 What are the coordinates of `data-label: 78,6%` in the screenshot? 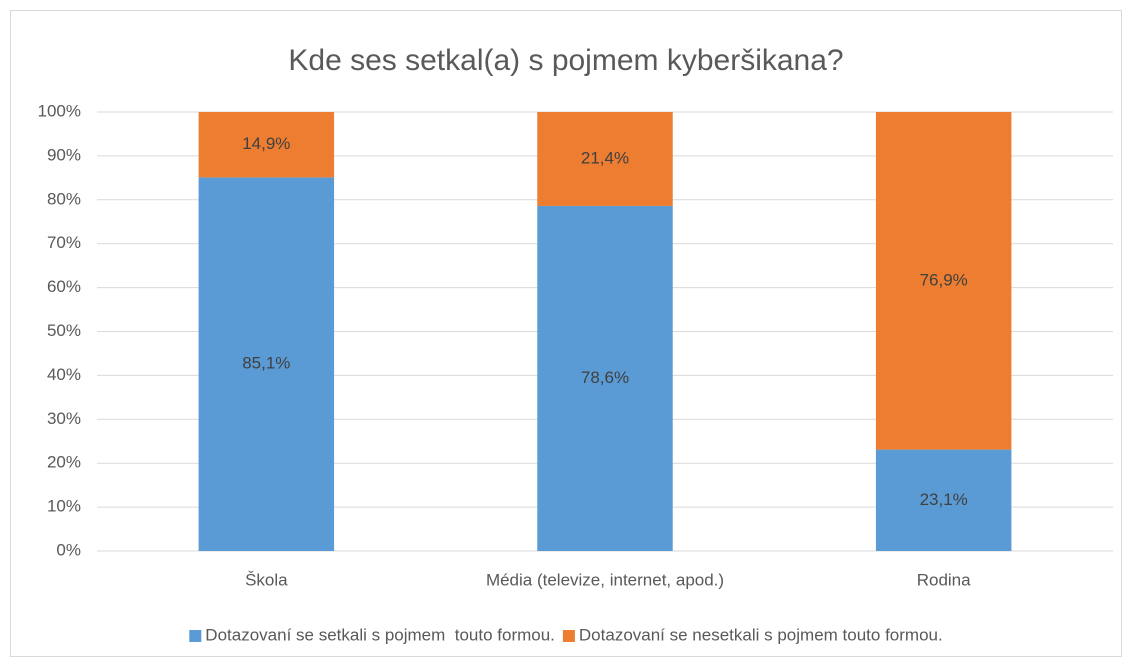 It's located at (605, 377).